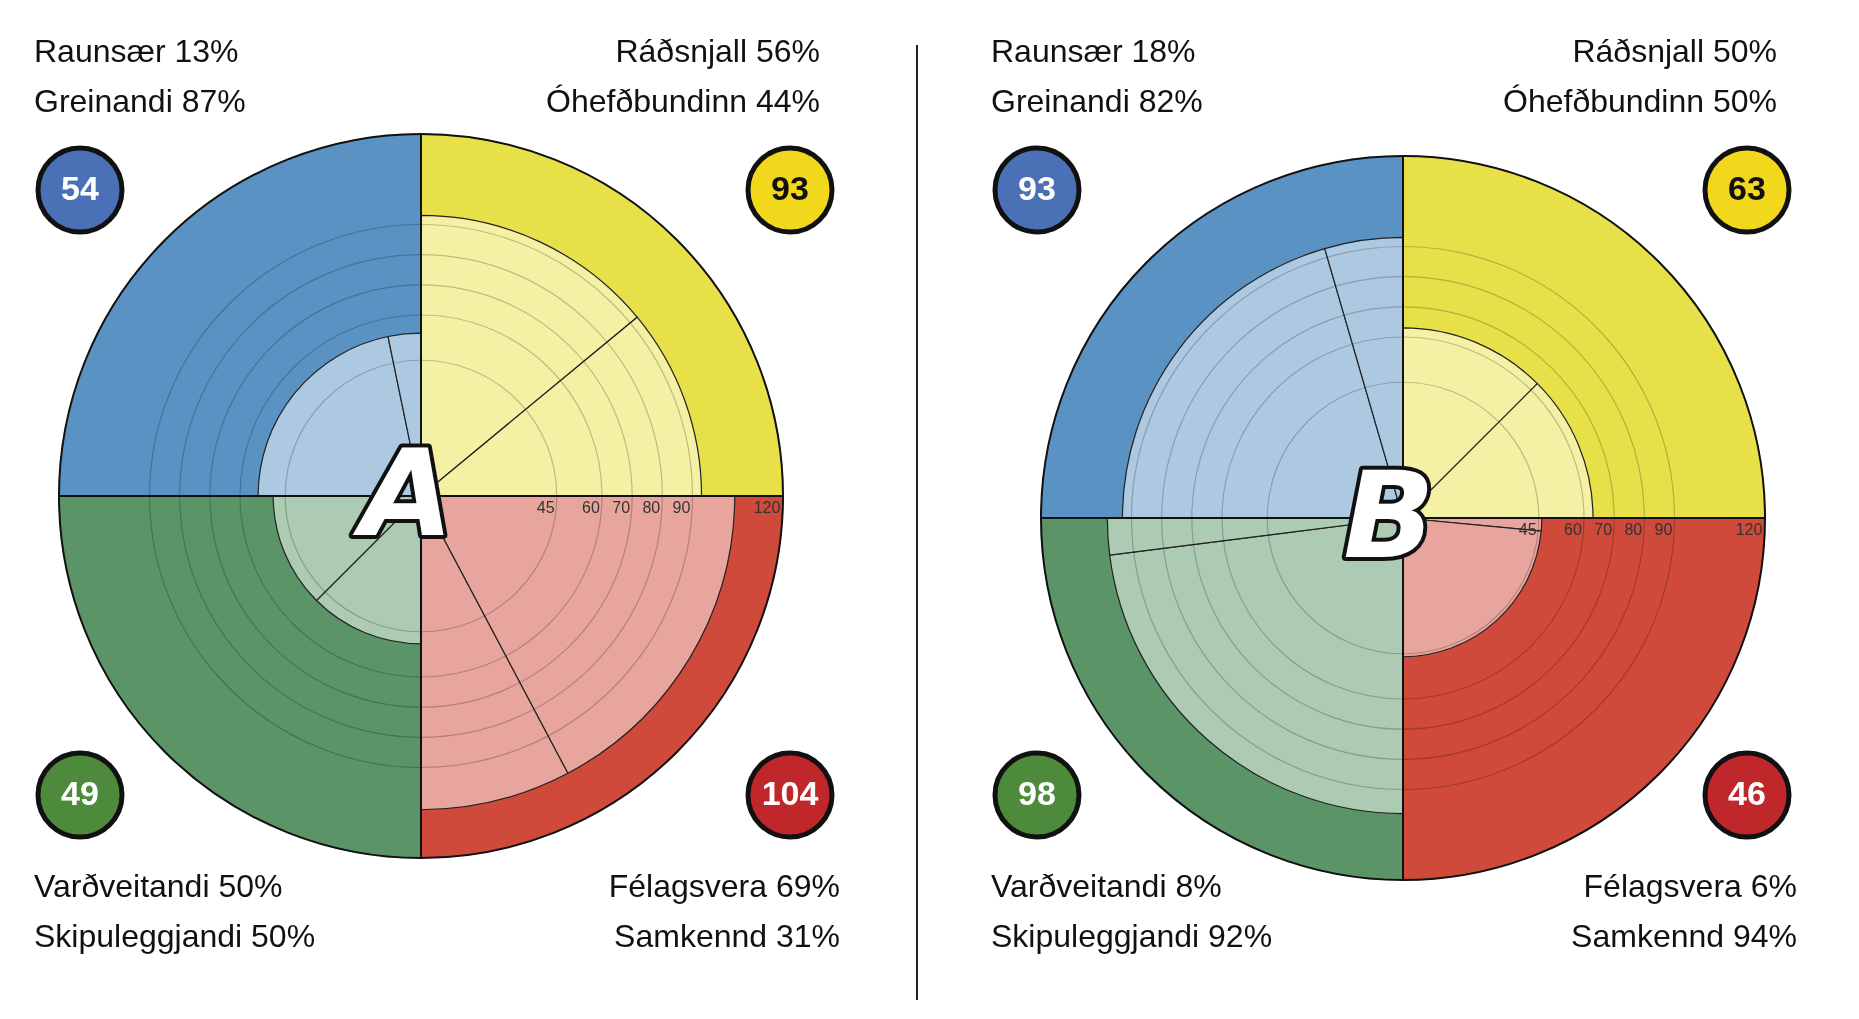  Describe the element at coordinates (807, 886) in the screenshot. I see `data-label: 69%` at that location.